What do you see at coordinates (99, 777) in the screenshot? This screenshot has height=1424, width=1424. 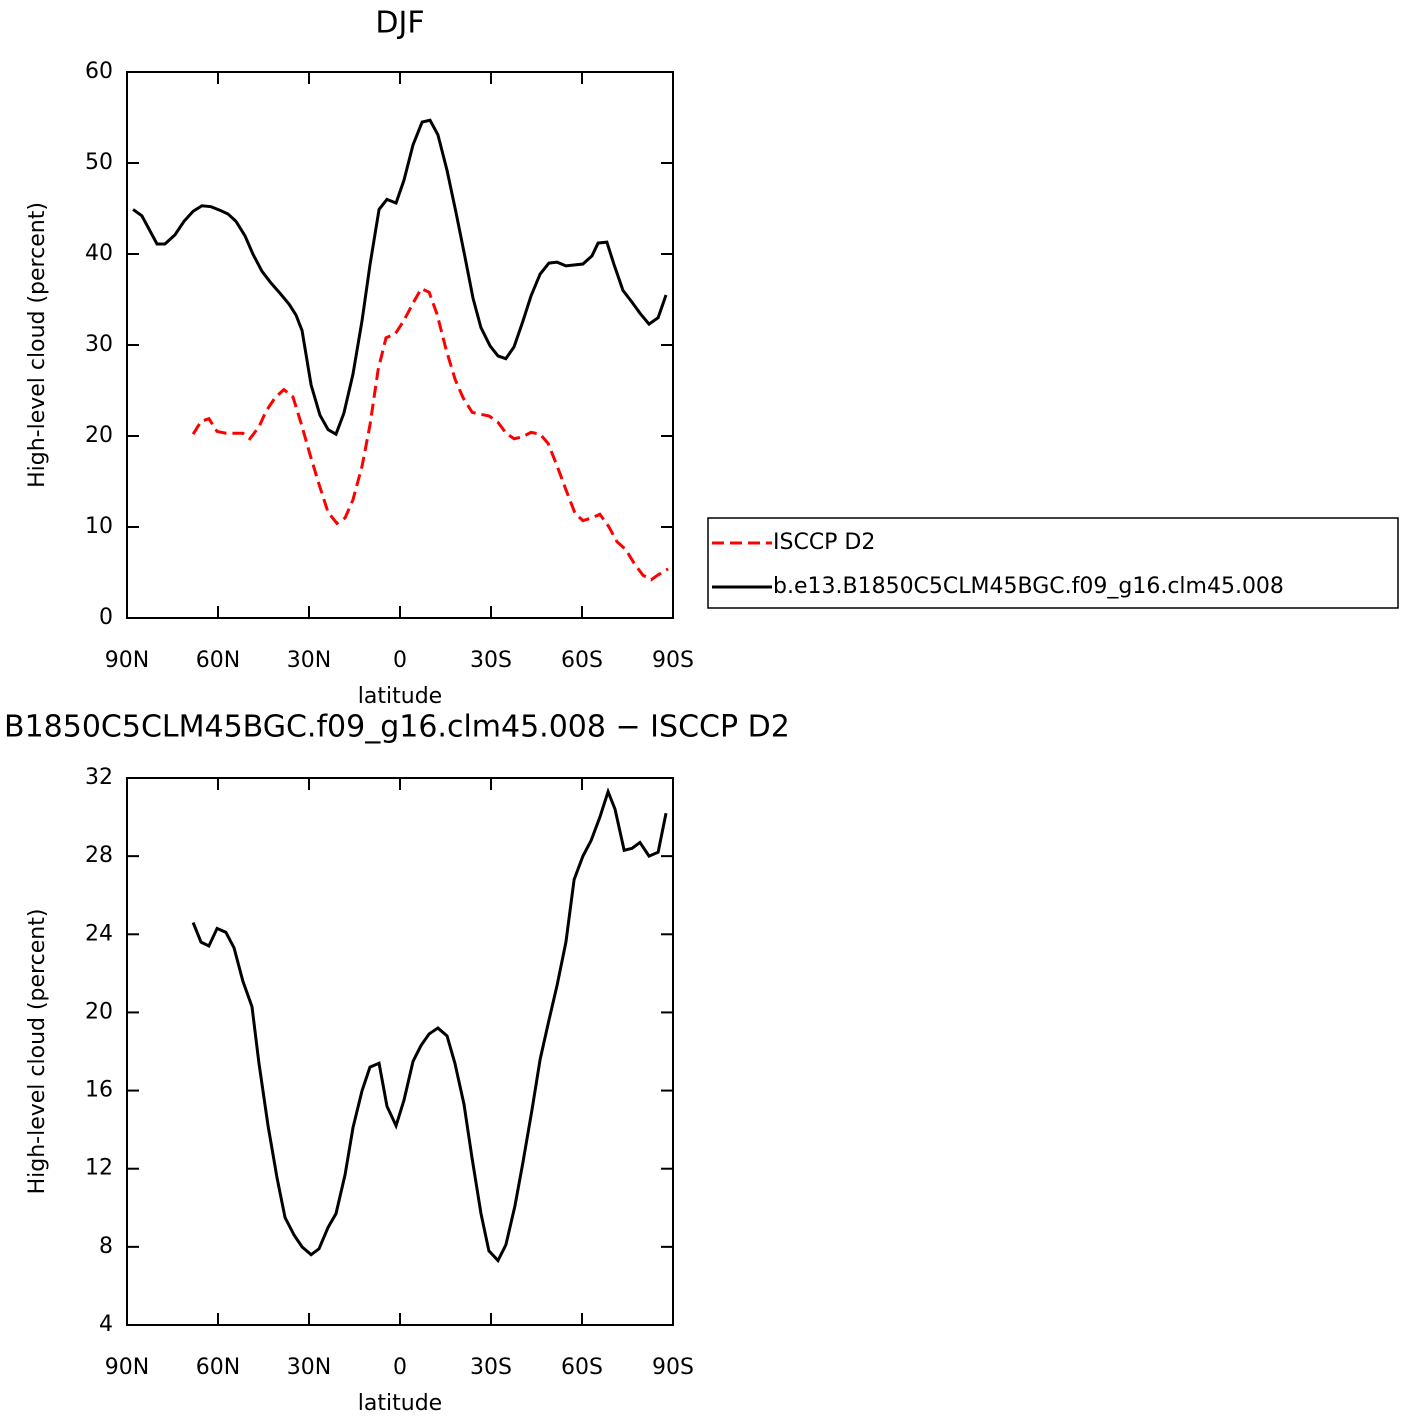 I see `y-tick-label: 32` at bounding box center [99, 777].